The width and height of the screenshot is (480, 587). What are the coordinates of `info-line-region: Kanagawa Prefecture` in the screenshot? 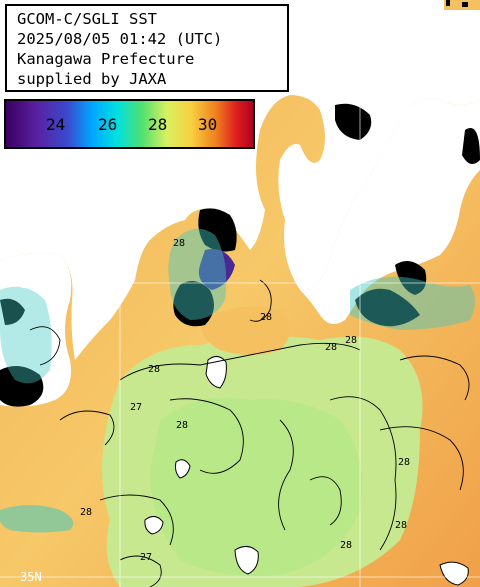 It's located at (106, 59).